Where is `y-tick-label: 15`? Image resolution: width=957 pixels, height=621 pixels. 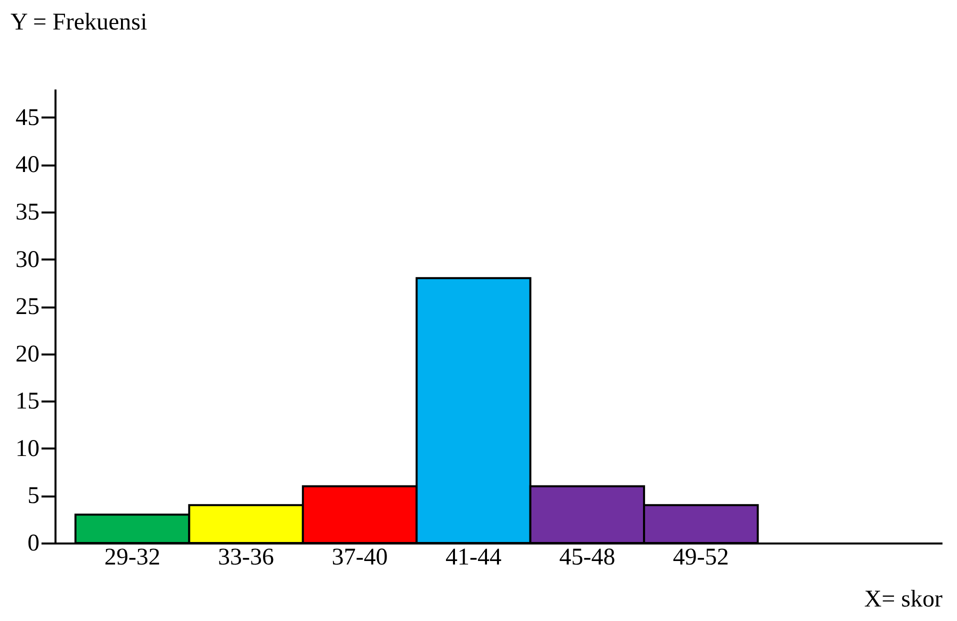
y-tick-label: 15 is located at coordinates (28, 401).